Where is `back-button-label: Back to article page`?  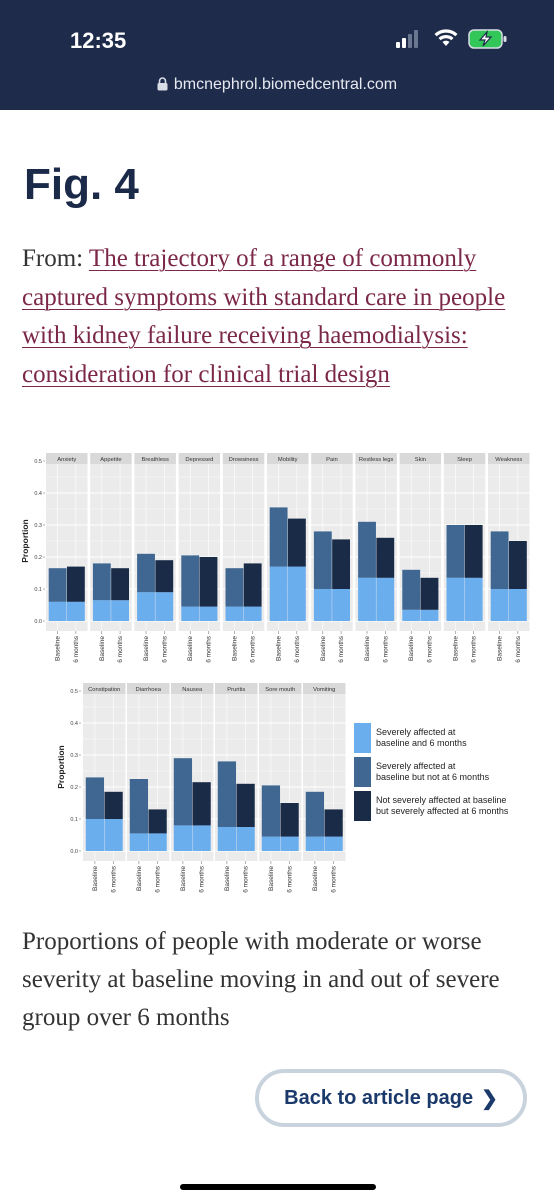
back-button-label: Back to article page is located at coordinates (379, 1097).